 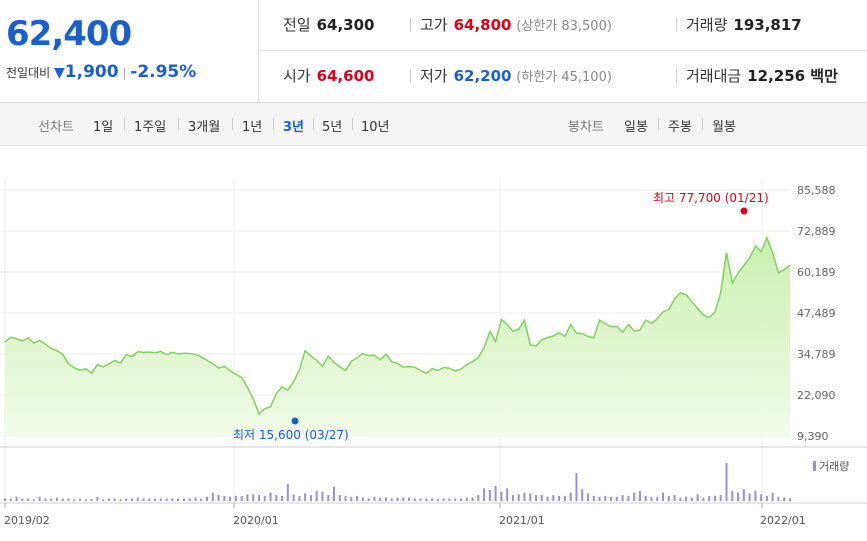 What do you see at coordinates (680, 127) in the screenshot?
I see `tab-weekly: 주봉` at bounding box center [680, 127].